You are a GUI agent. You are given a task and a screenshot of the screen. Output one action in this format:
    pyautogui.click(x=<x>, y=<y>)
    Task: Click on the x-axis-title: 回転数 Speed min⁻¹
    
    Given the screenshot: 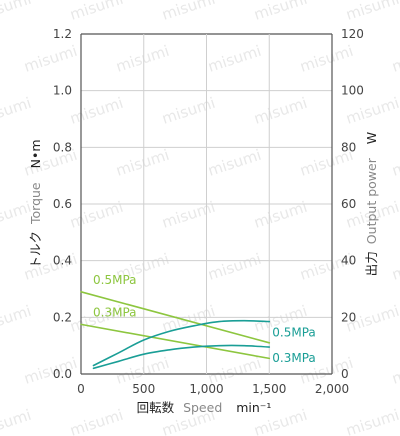 What is the action you would take?
    pyautogui.click(x=204, y=407)
    